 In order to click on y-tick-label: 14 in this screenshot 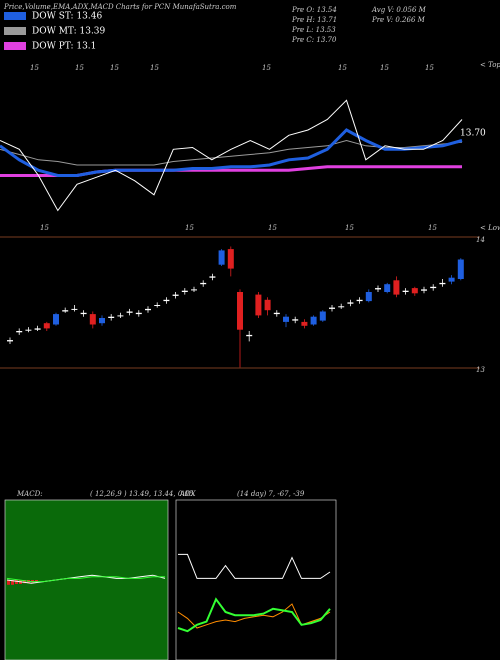, I will do `click(480, 240)`.